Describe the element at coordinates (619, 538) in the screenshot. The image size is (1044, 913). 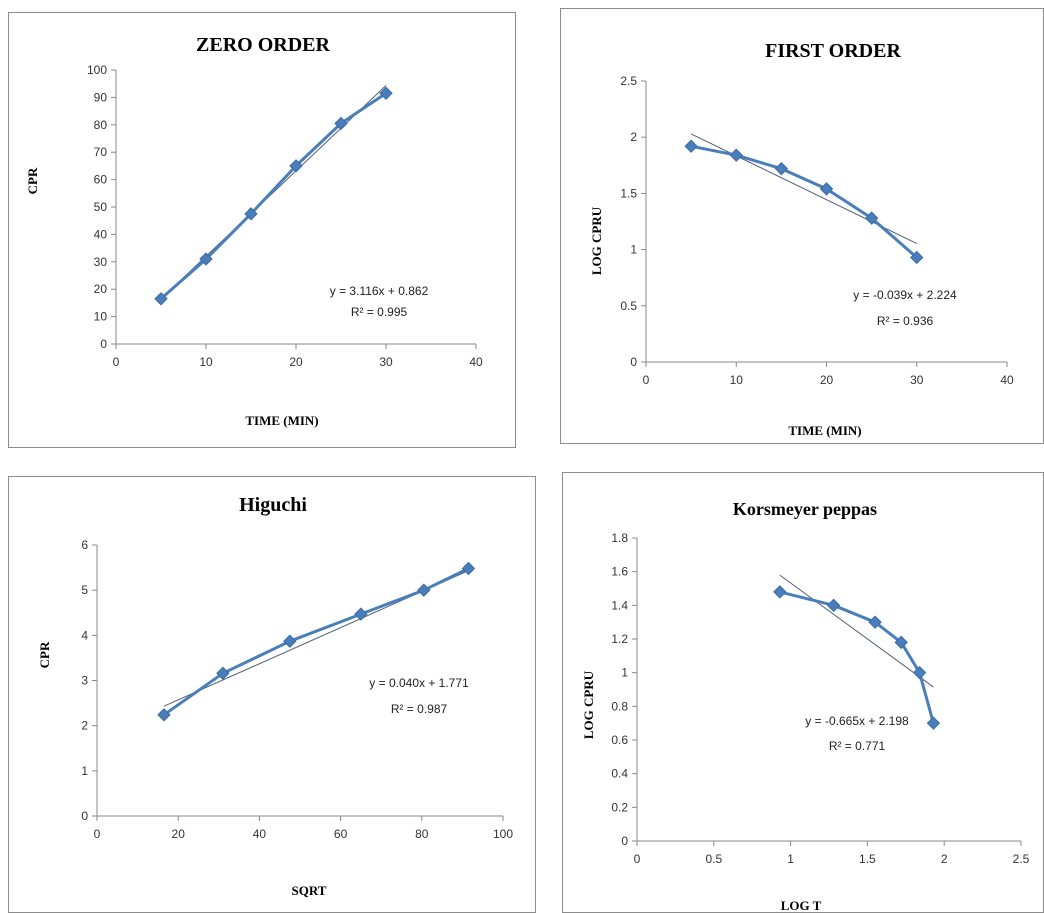
I see `y-tick-label: 1.8` at that location.